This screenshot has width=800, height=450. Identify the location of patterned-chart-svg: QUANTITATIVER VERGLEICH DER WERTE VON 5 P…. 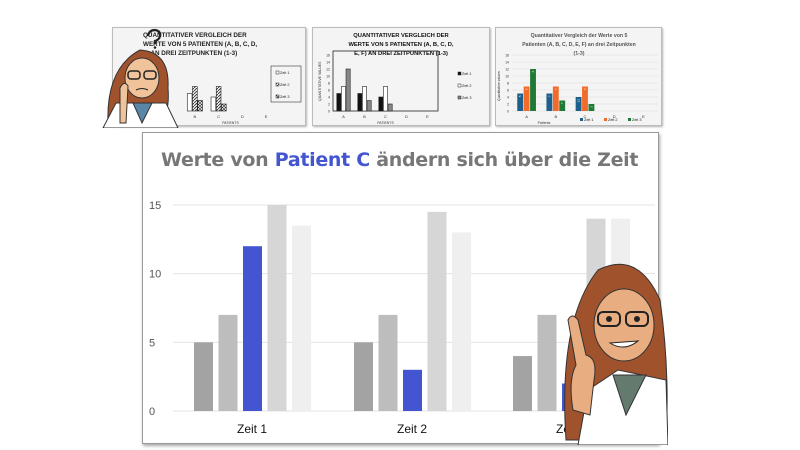
(222, 78).